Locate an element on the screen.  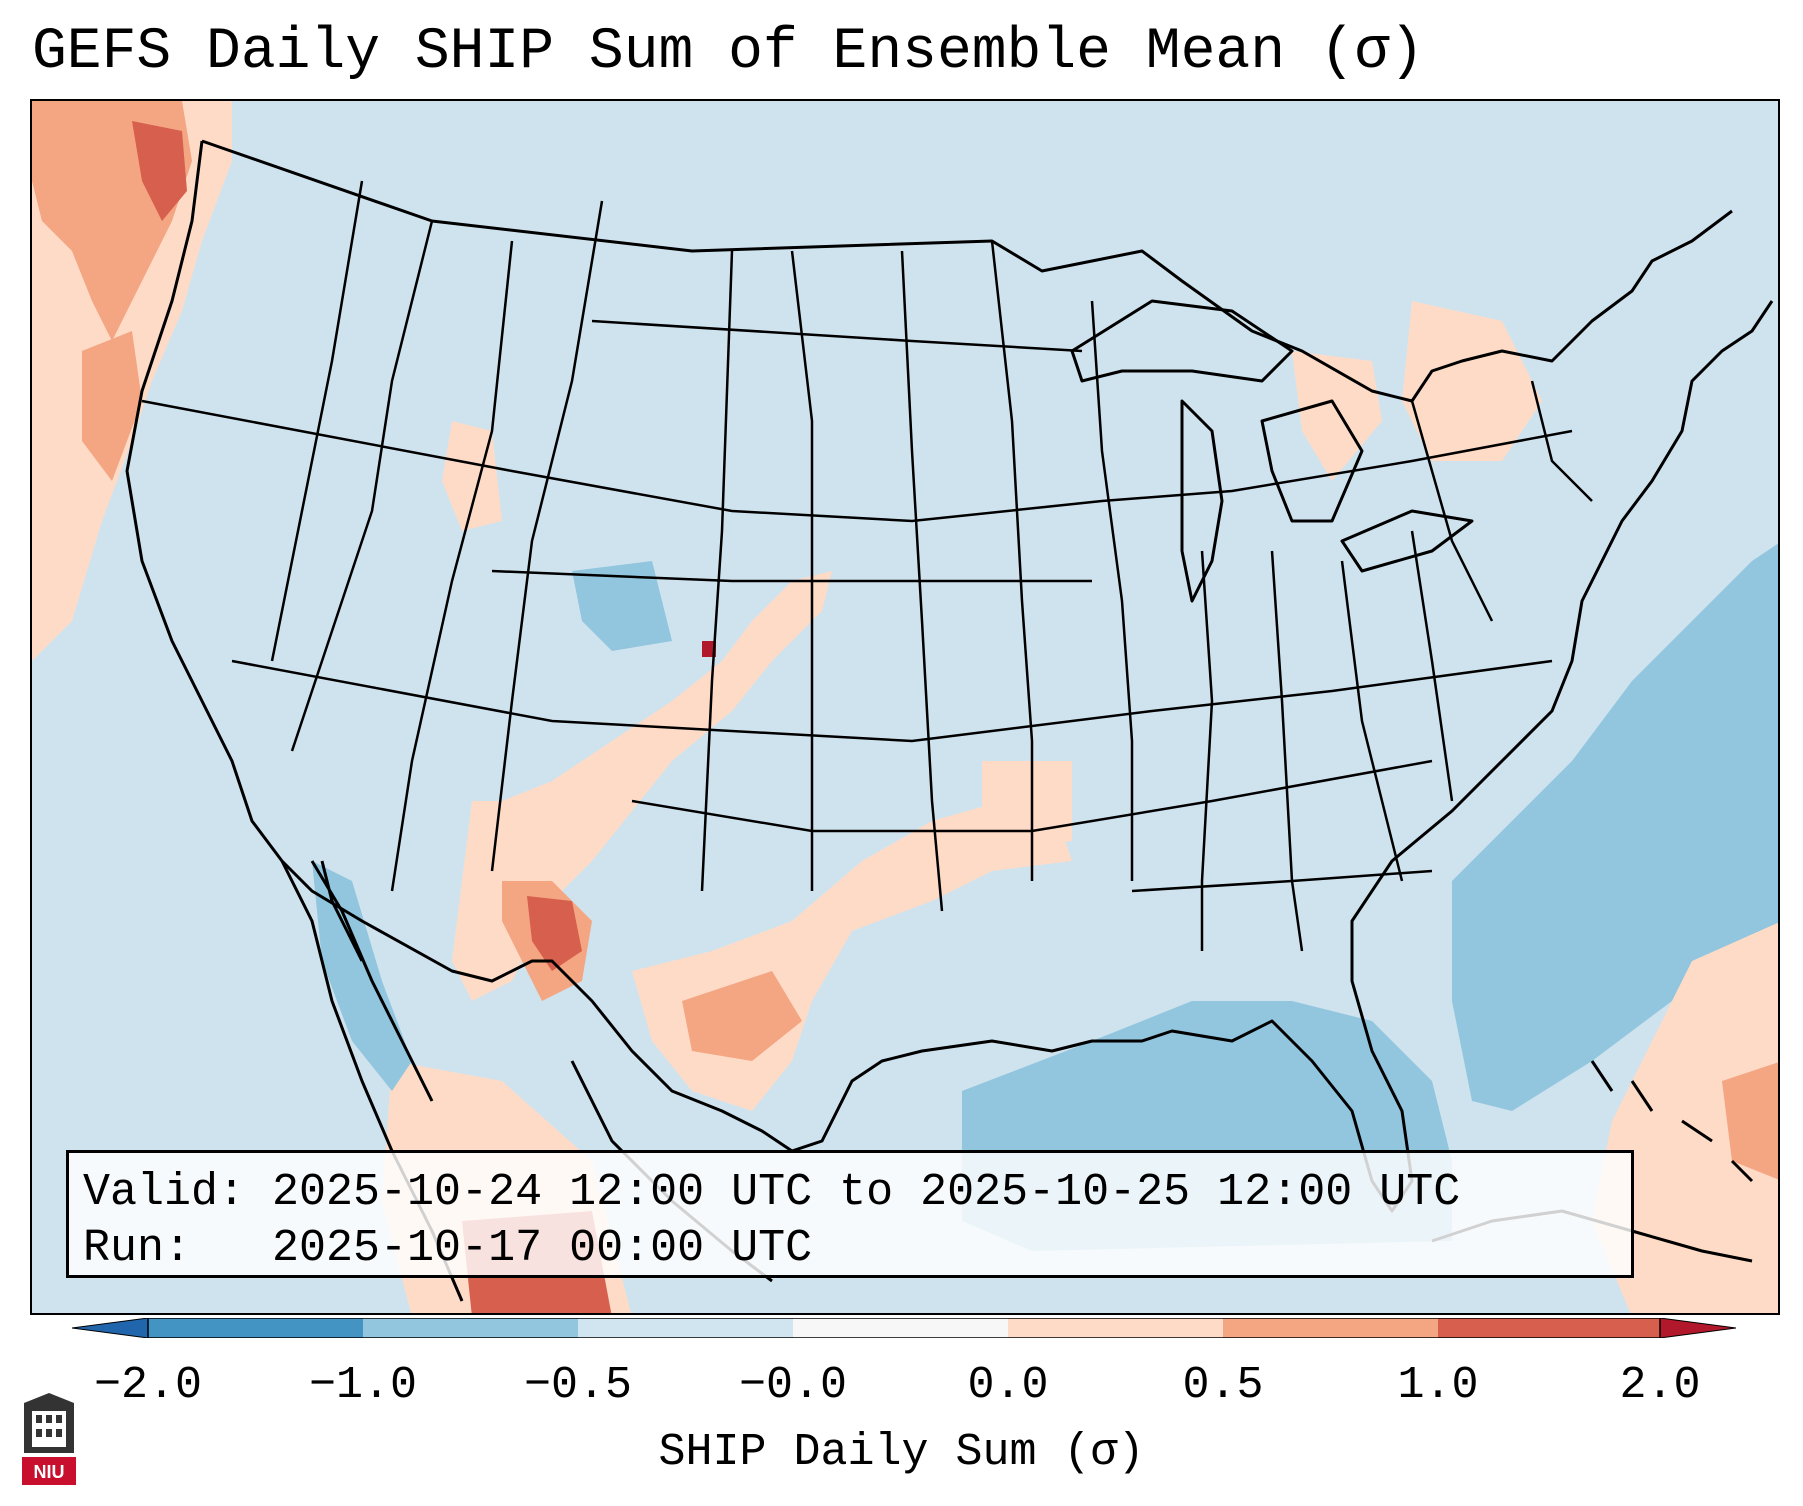
colorbar-extend-high is located at coordinates (1697, 1328).